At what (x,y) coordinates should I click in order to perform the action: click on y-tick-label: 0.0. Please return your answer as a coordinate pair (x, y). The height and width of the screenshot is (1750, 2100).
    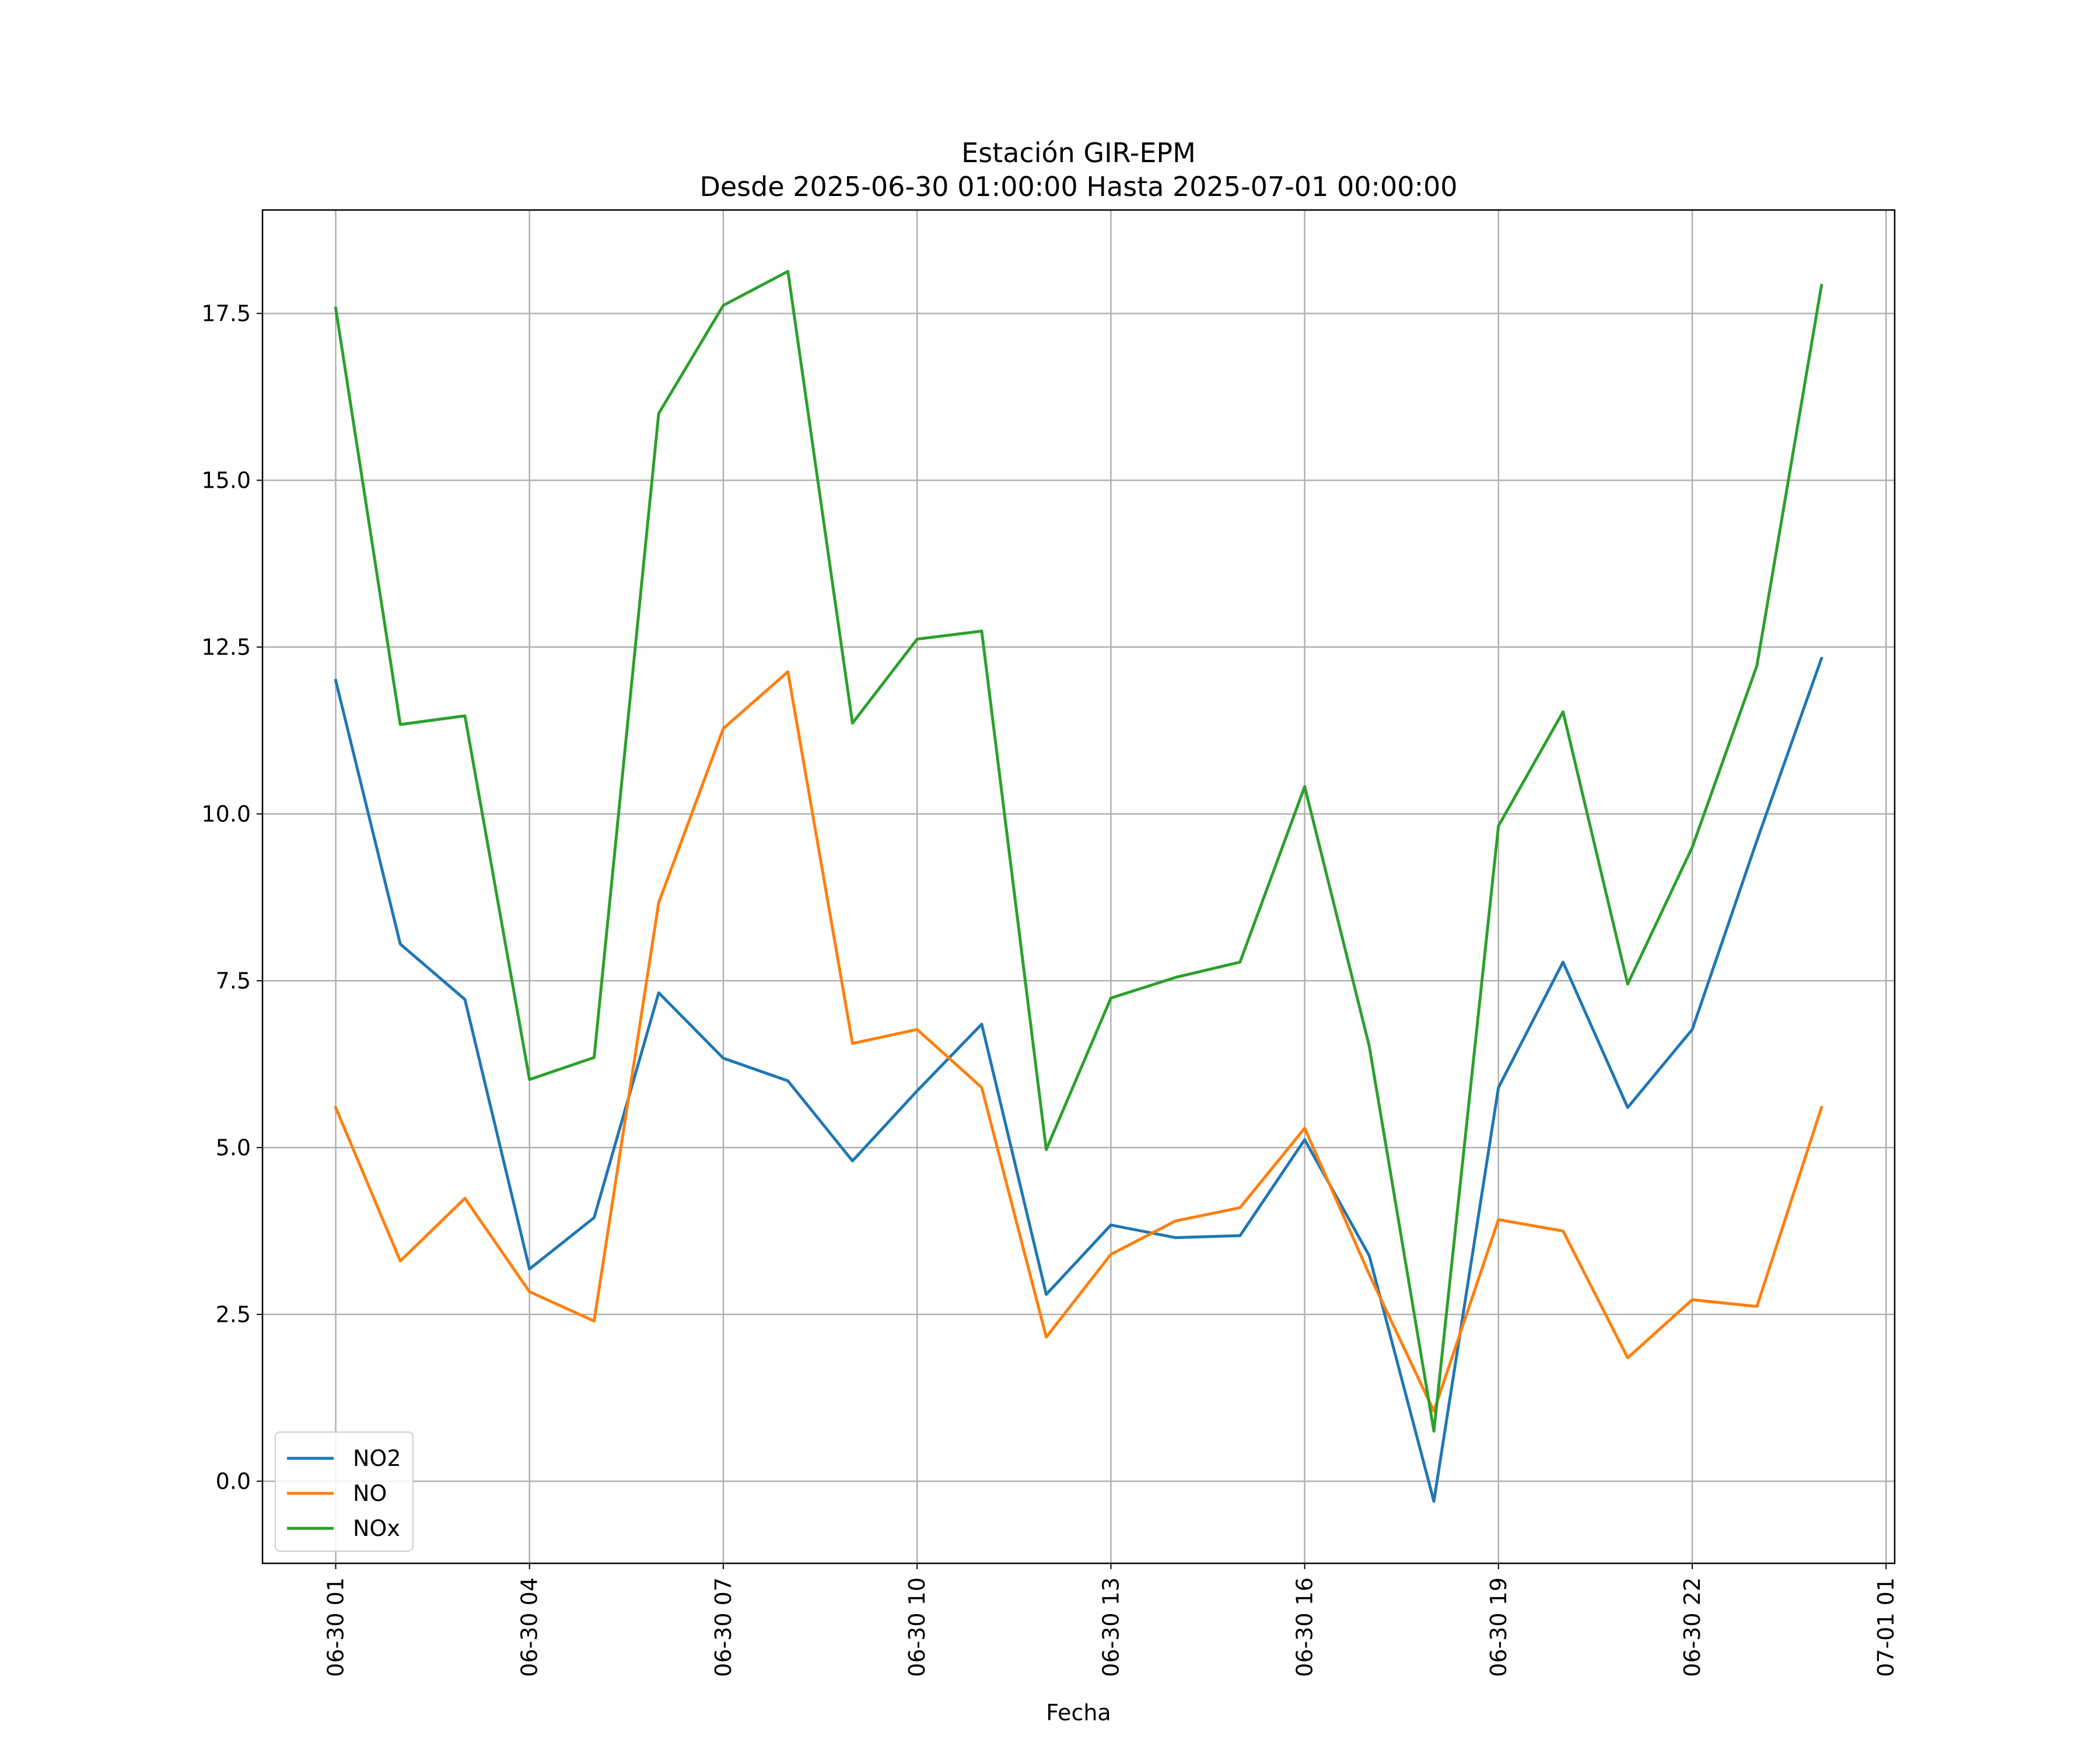
    Looking at the image, I should click on (233, 1481).